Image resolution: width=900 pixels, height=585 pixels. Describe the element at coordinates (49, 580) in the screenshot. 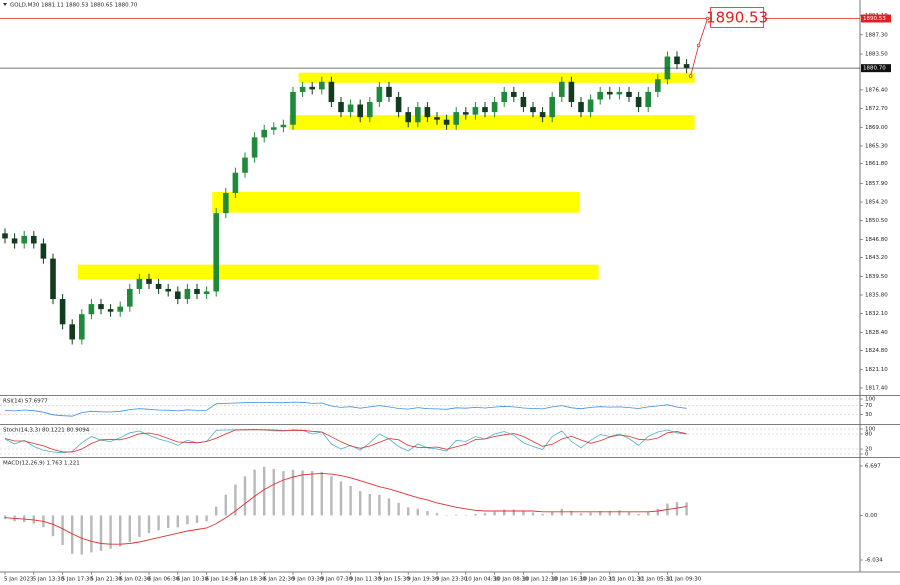

I see `x-tick-label: 5 Jan 13:30` at that location.